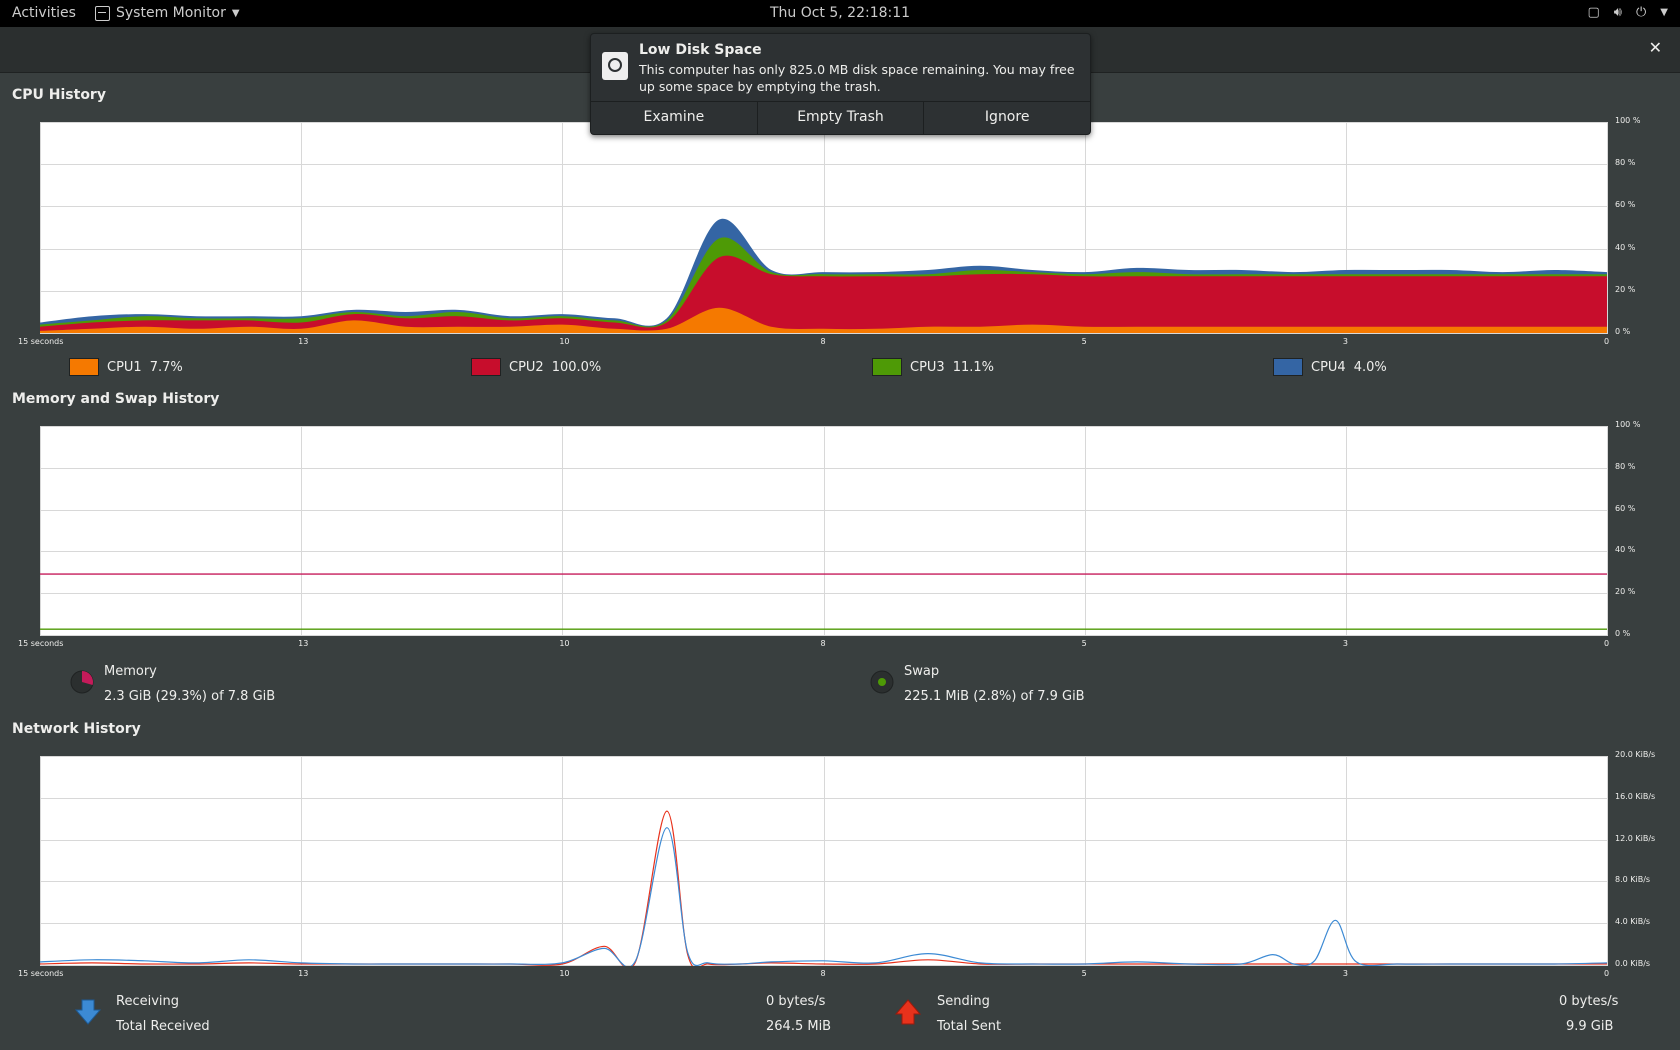 The width and height of the screenshot is (1680, 1050). I want to click on status-menu: ▢ 🔊︎ ⏻ ▼, so click(1628, 12).